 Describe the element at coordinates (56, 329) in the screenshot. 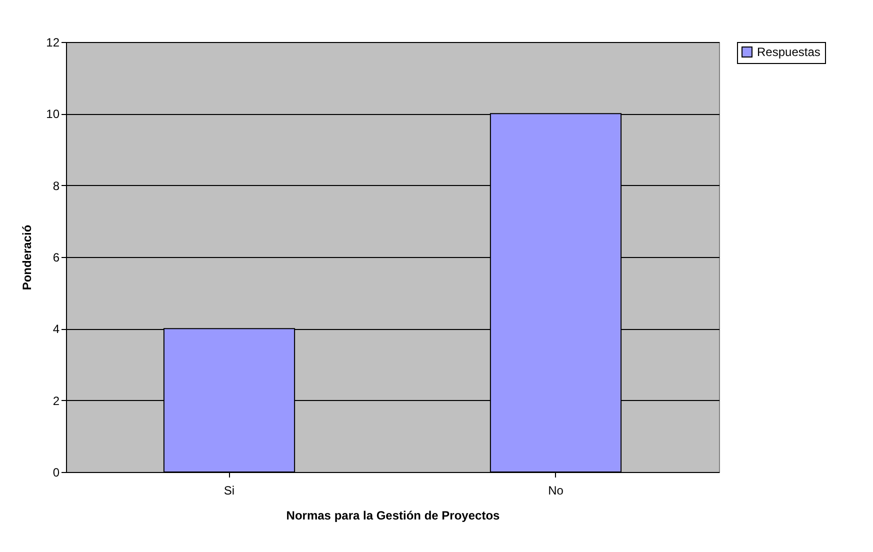

I see `y-tick-label: 4` at that location.